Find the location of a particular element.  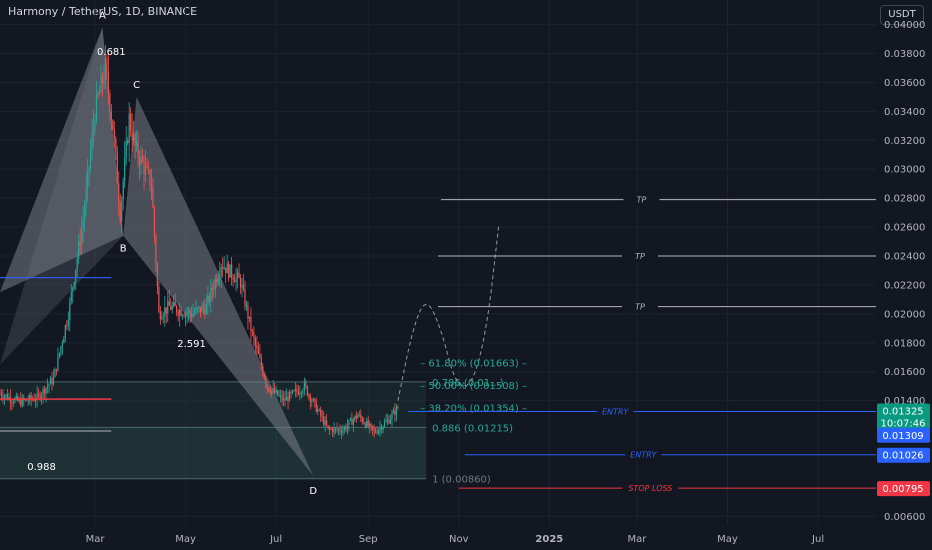

price-tick-label: 0.02400 is located at coordinates (904, 256).